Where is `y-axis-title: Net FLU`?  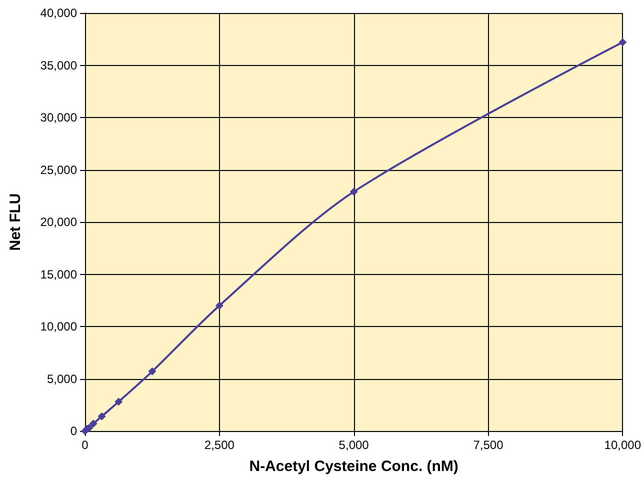
y-axis-title: Net FLU is located at coordinates (15, 222).